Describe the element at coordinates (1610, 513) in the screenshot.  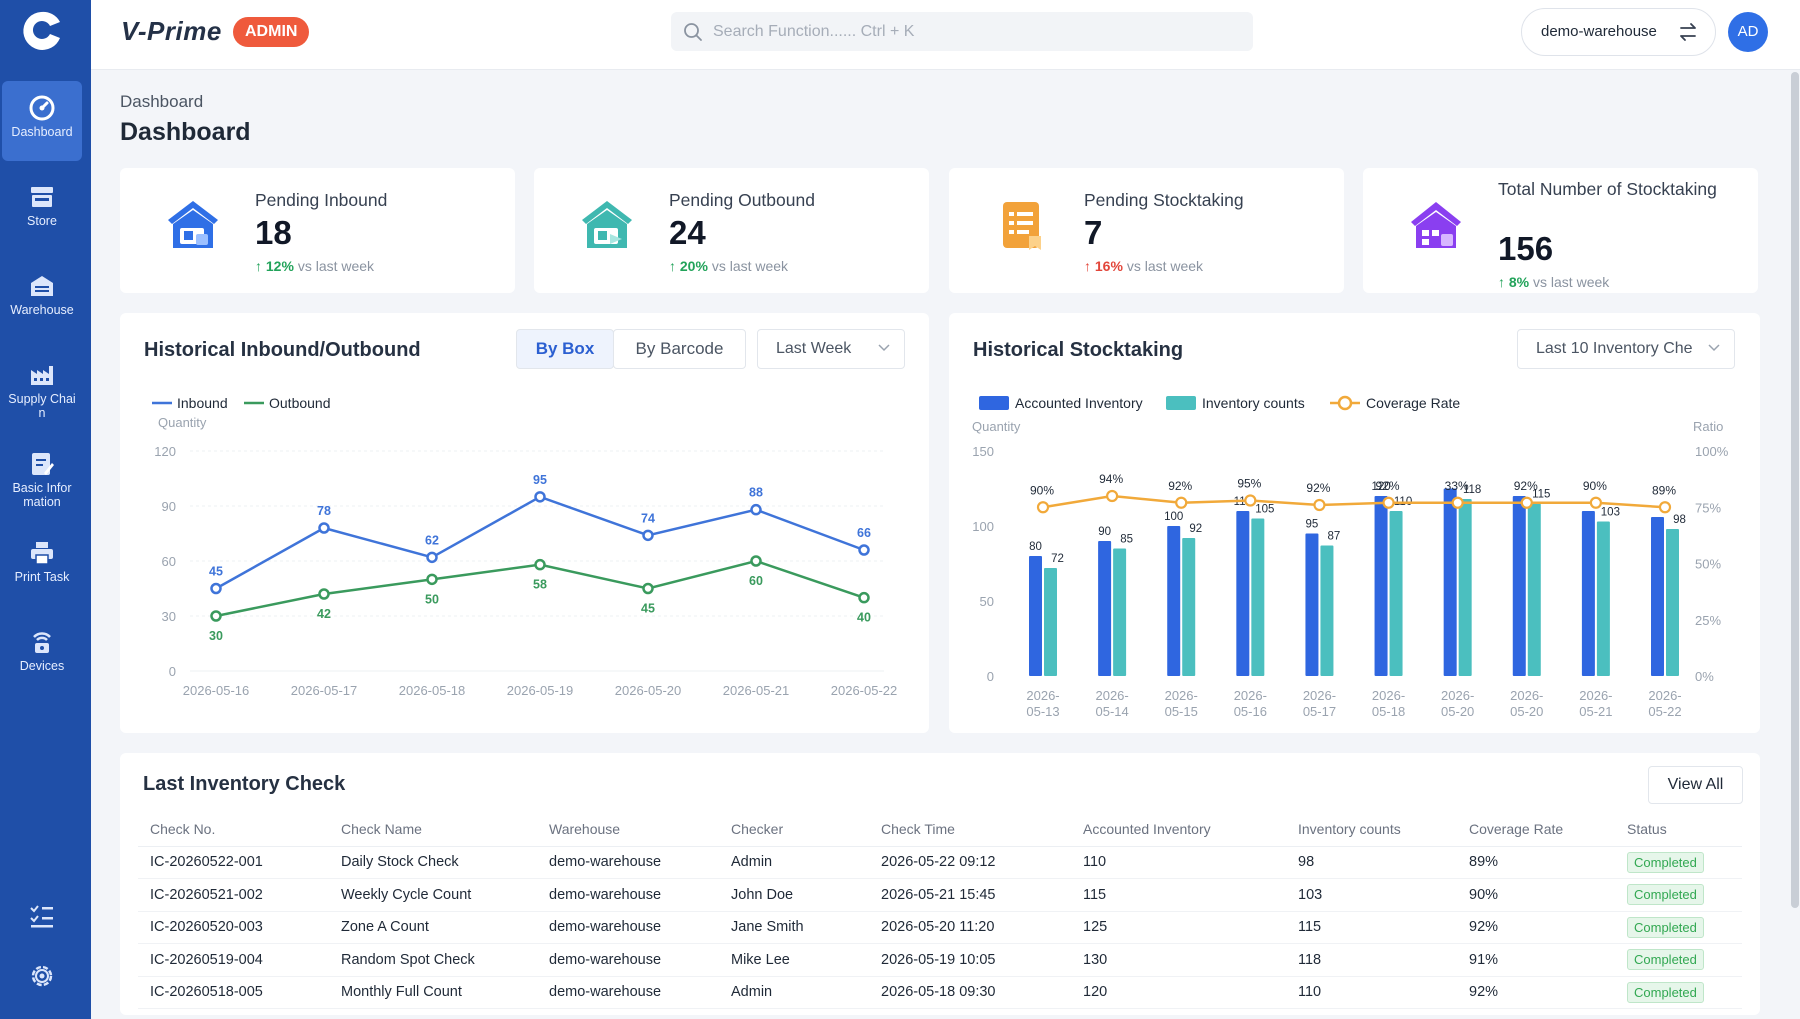
I see `bar-label: 103` at that location.